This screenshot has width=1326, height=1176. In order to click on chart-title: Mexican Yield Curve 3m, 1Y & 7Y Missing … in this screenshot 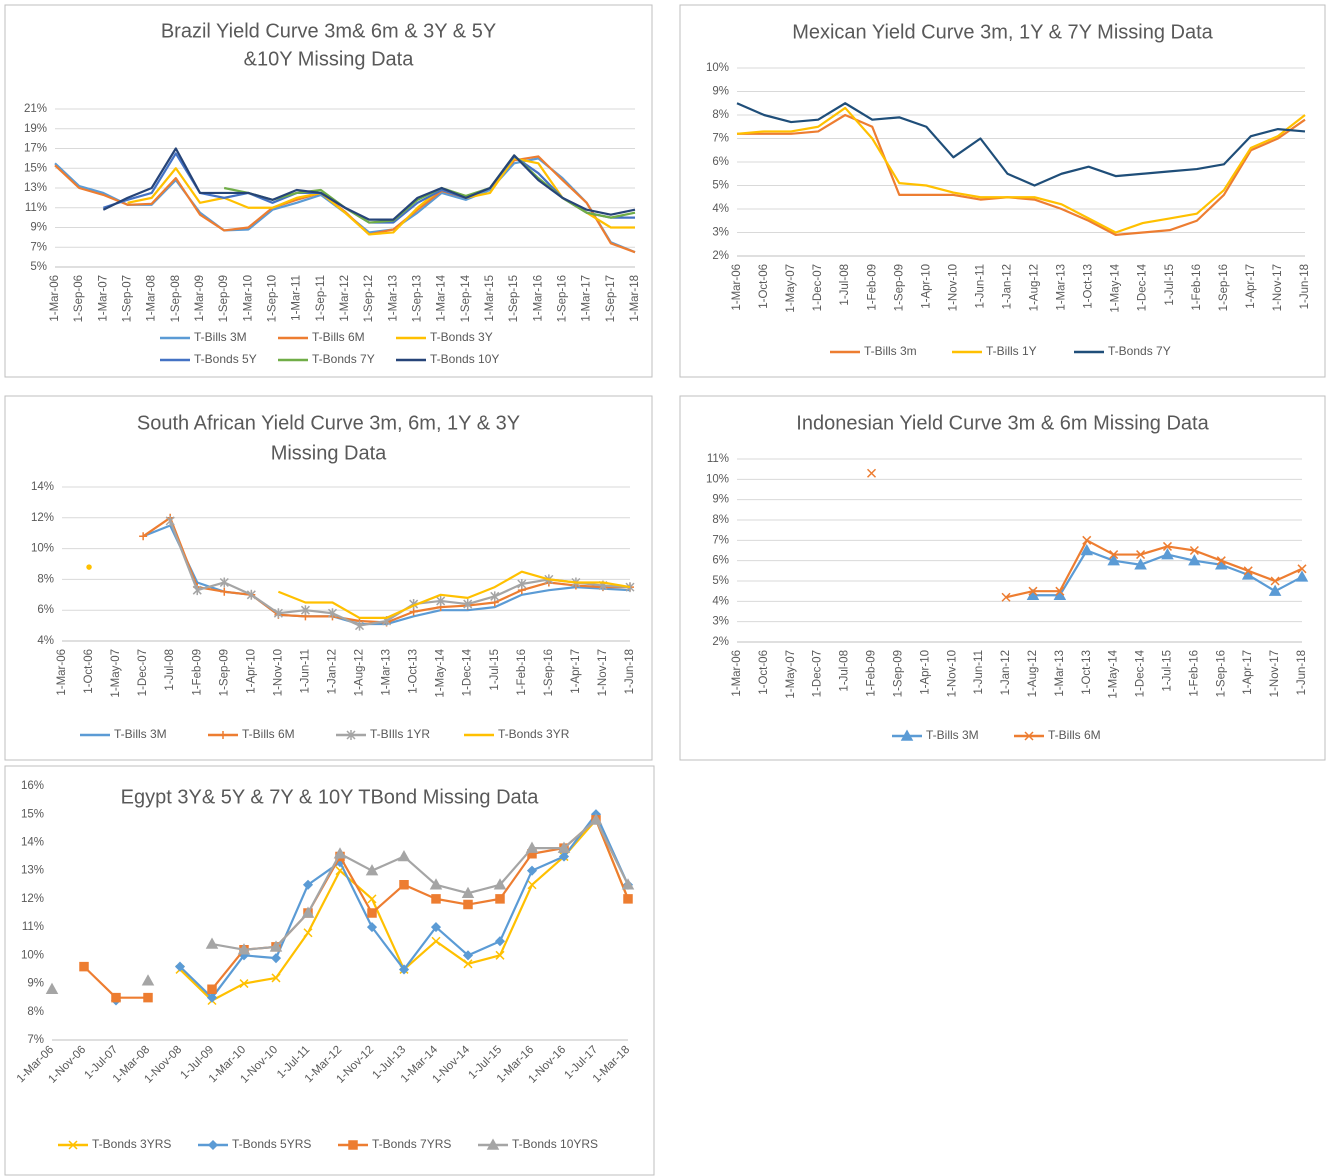, I will do `click(1002, 32)`.